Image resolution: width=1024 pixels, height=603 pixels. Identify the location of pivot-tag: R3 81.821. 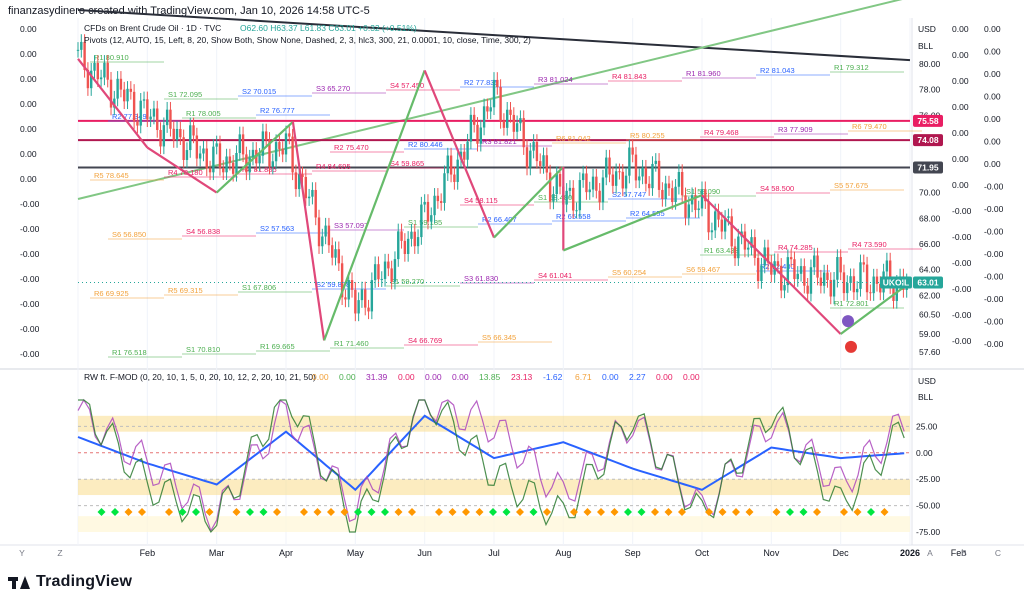
(499, 141).